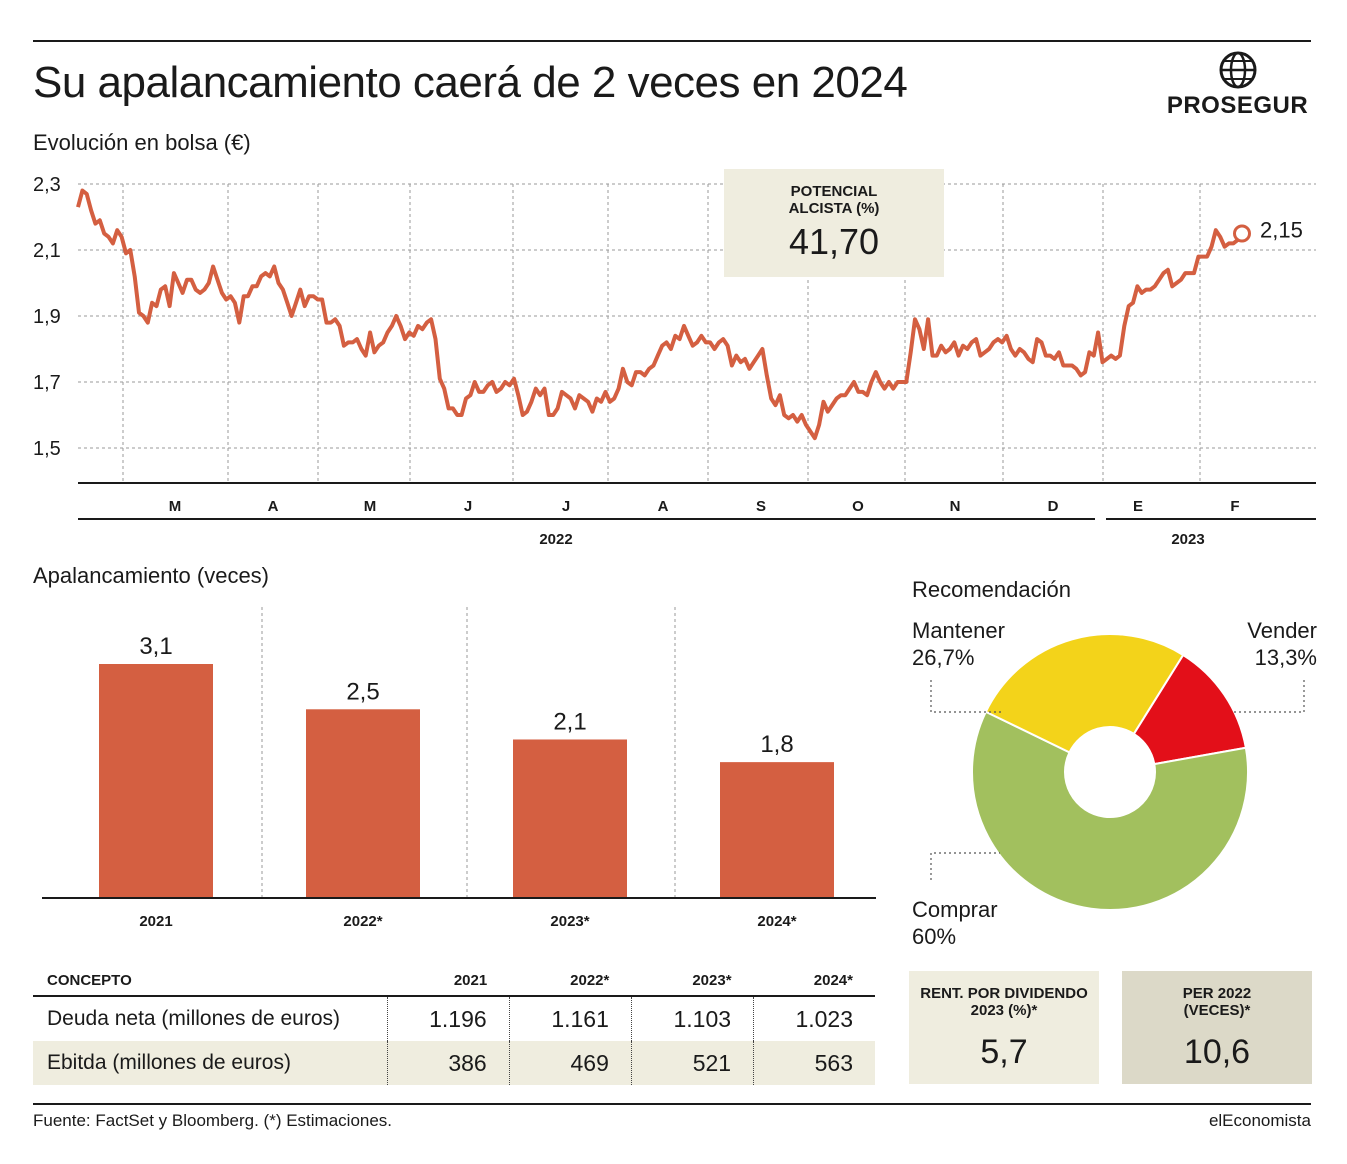 The image size is (1347, 1164). I want to click on line-chart-title: Evolución en bolsa (€), so click(142, 142).